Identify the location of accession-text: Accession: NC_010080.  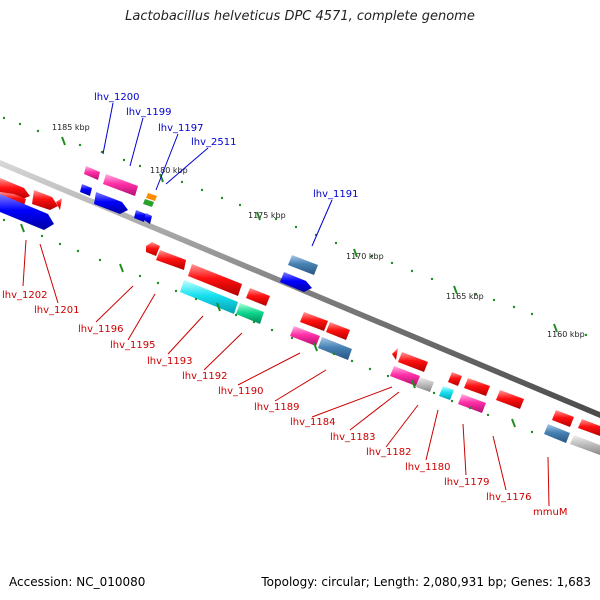
(77, 582).